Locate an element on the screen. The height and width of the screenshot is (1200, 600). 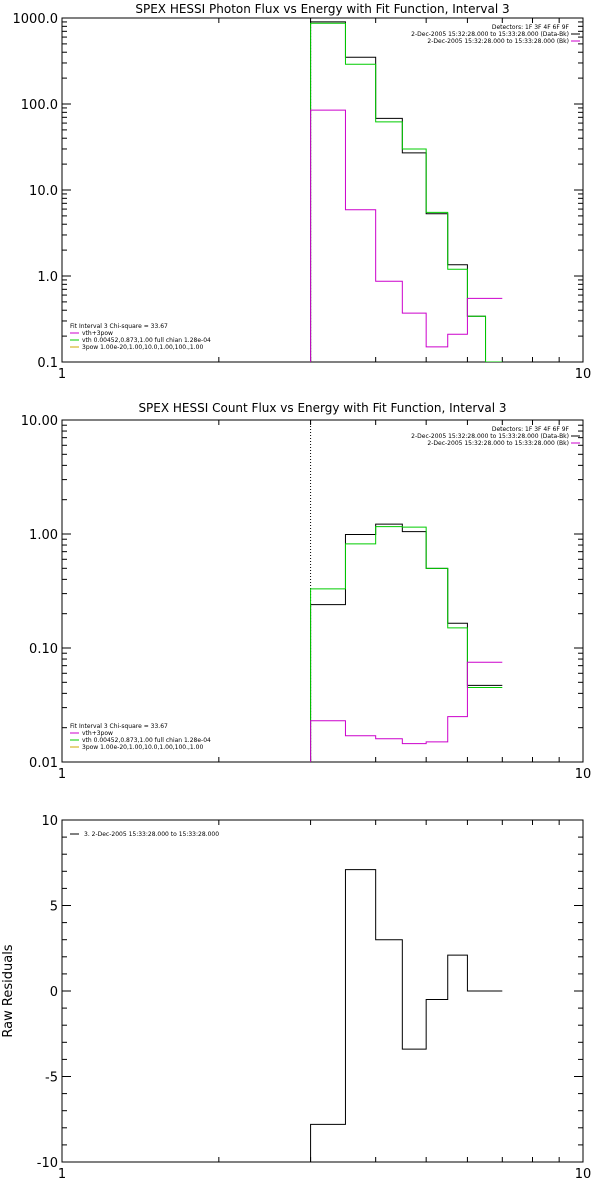
y-tick-label: 5 is located at coordinates (54, 907).